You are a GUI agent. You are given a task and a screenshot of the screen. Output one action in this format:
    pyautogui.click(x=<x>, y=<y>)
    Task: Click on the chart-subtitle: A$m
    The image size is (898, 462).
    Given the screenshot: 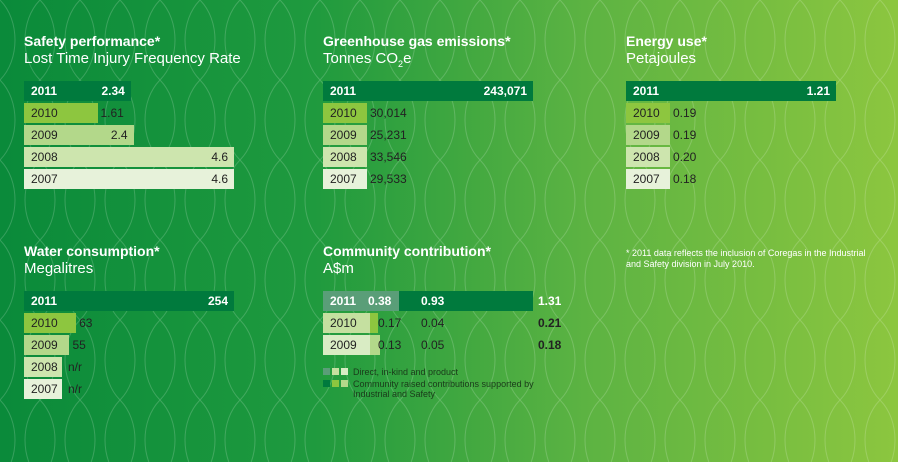 What is the action you would take?
    pyautogui.click(x=407, y=269)
    